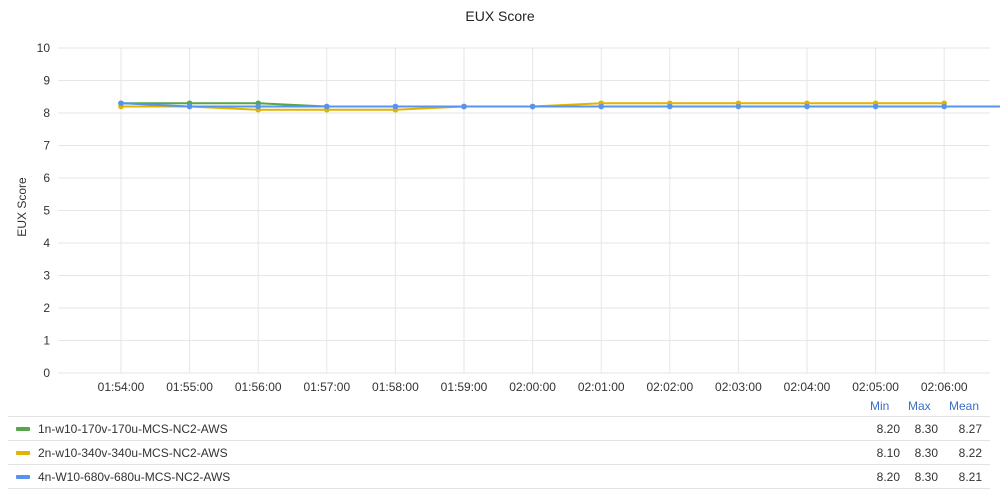 The image size is (1000, 500). Describe the element at coordinates (395, 387) in the screenshot. I see `x-tick-label: 01:58:00` at that location.